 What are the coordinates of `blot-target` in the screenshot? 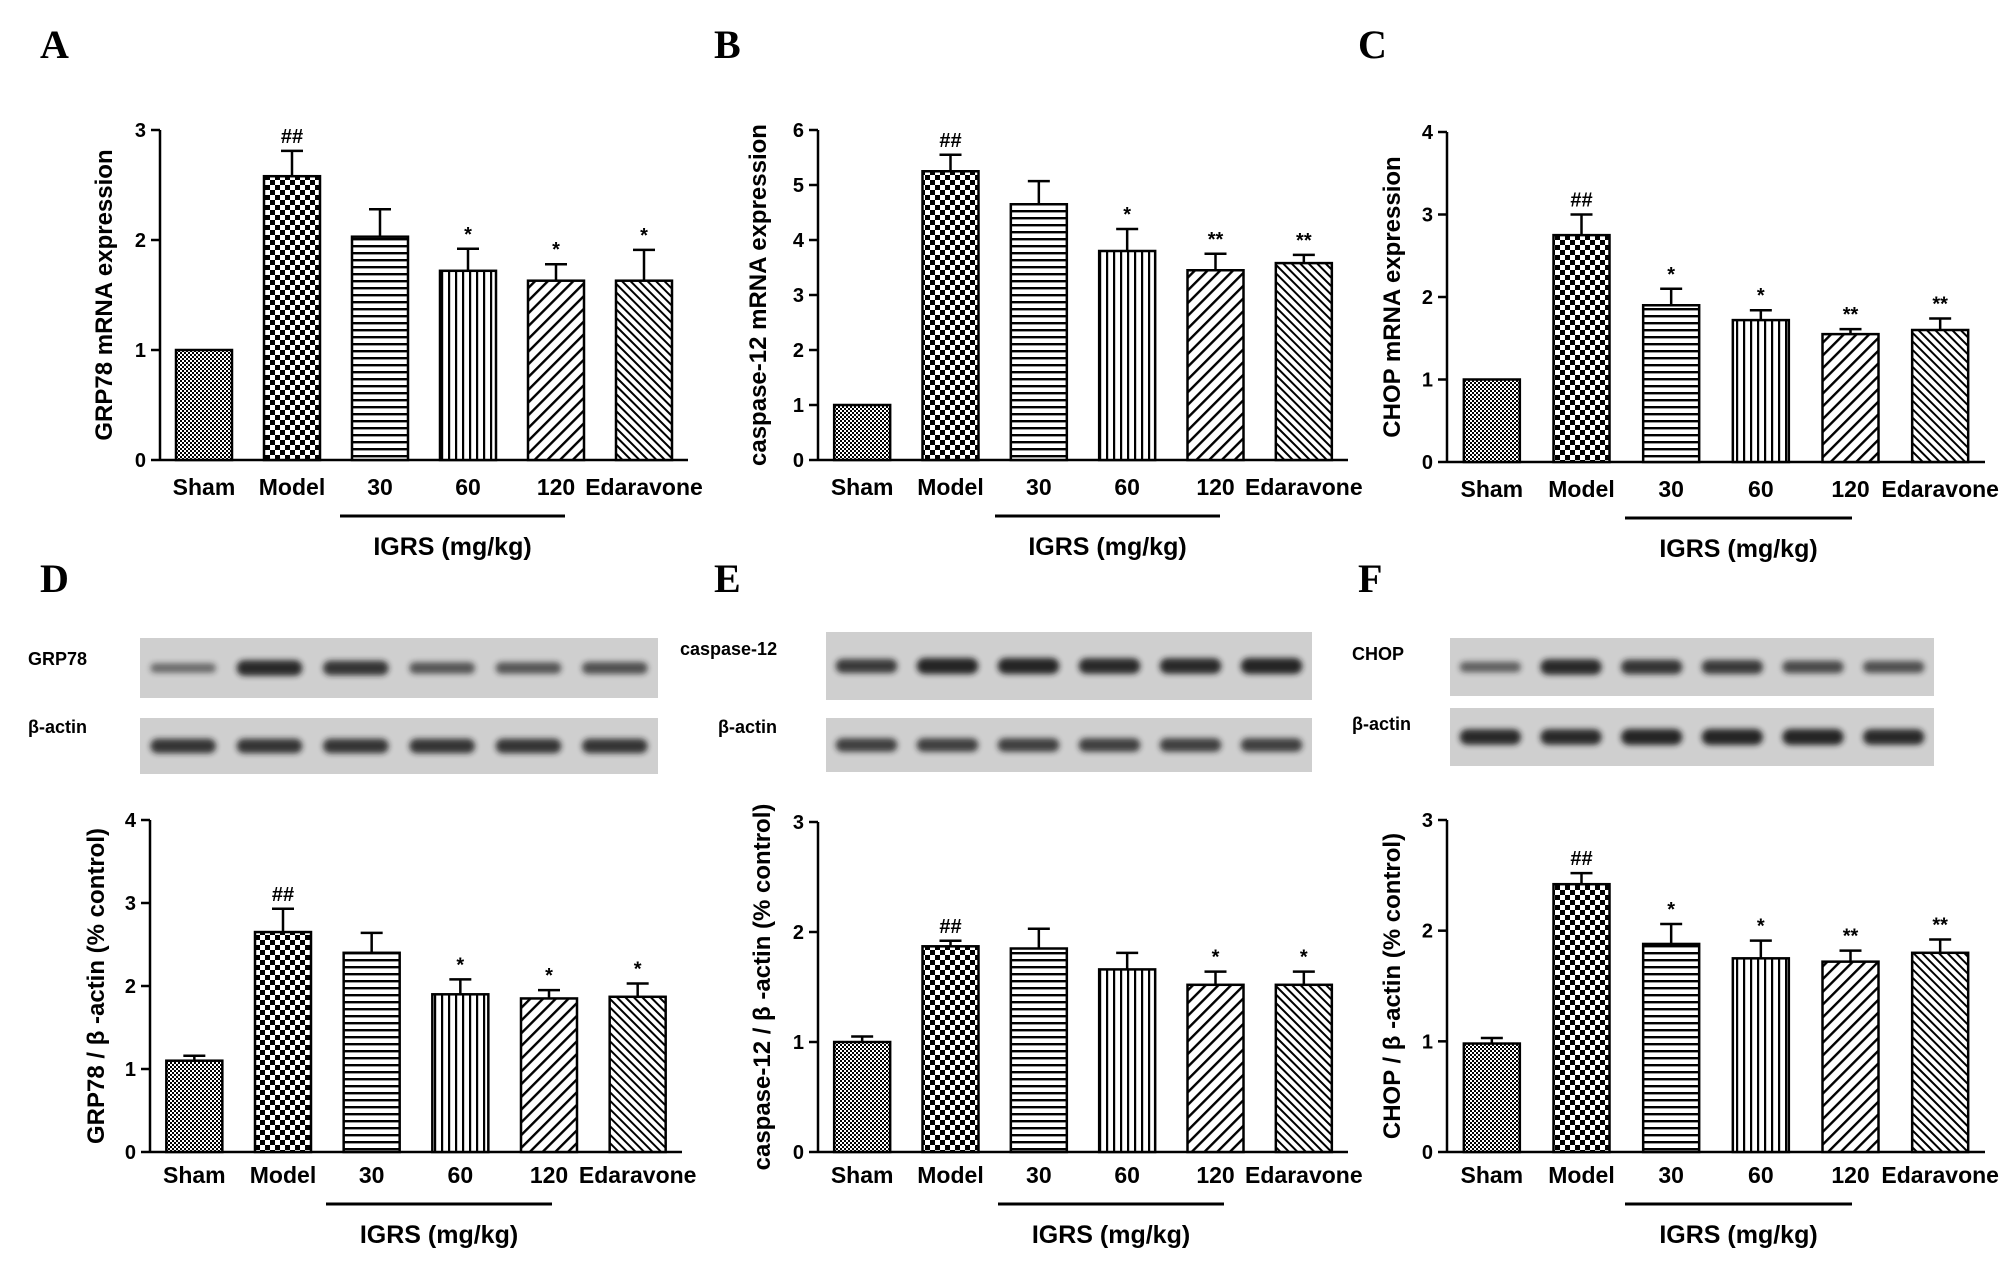 It's located at (1069, 666).